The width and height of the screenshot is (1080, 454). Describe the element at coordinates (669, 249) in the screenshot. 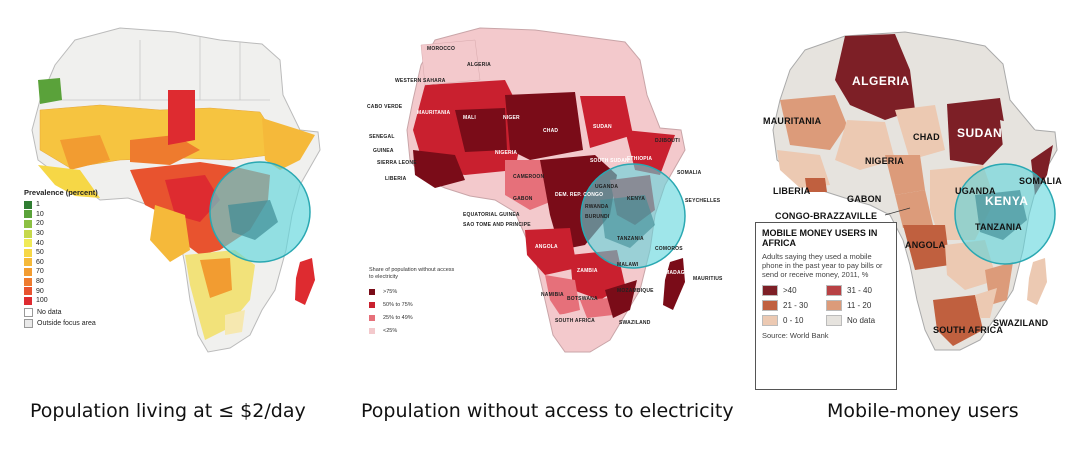

I see `country-label-comoros: COMOROS` at that location.